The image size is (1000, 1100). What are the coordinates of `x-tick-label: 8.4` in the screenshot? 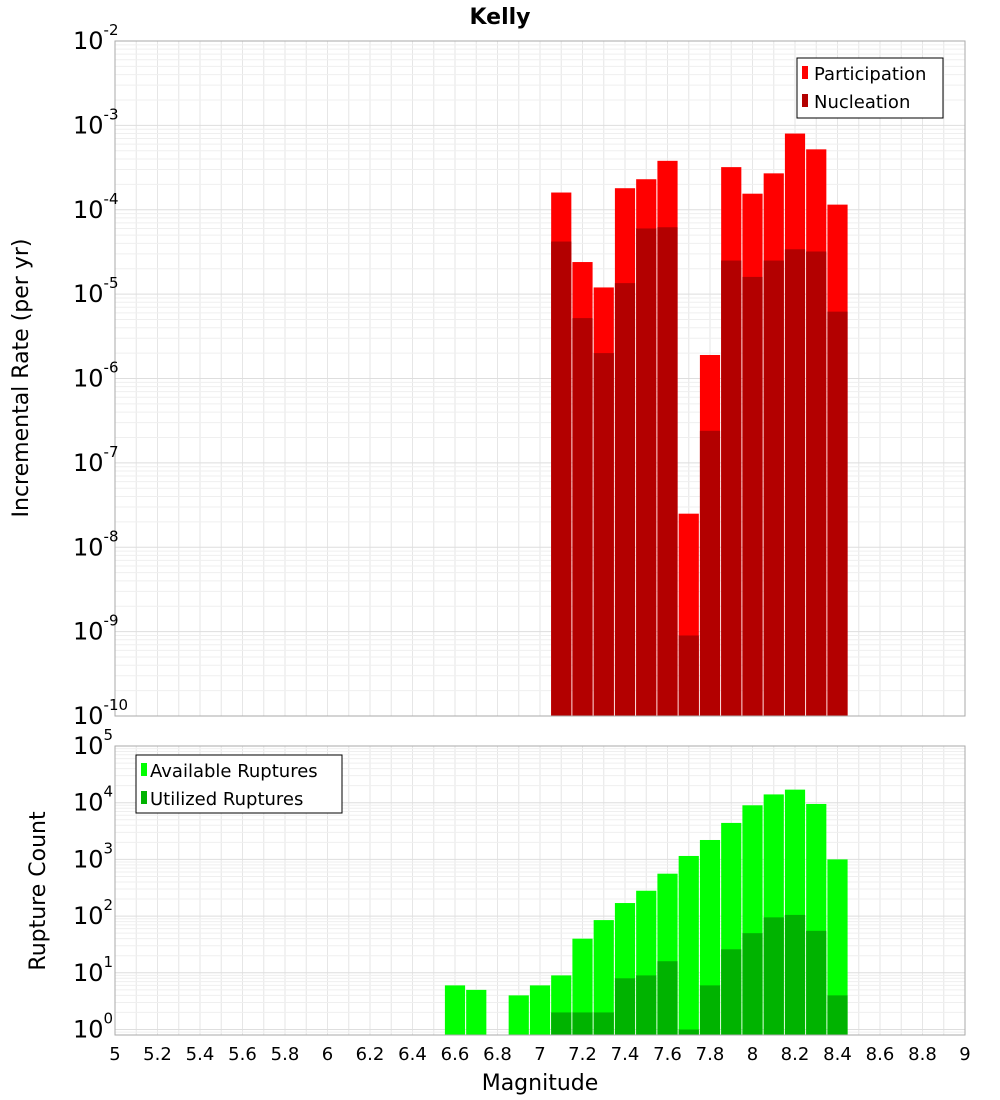 It's located at (837, 1054).